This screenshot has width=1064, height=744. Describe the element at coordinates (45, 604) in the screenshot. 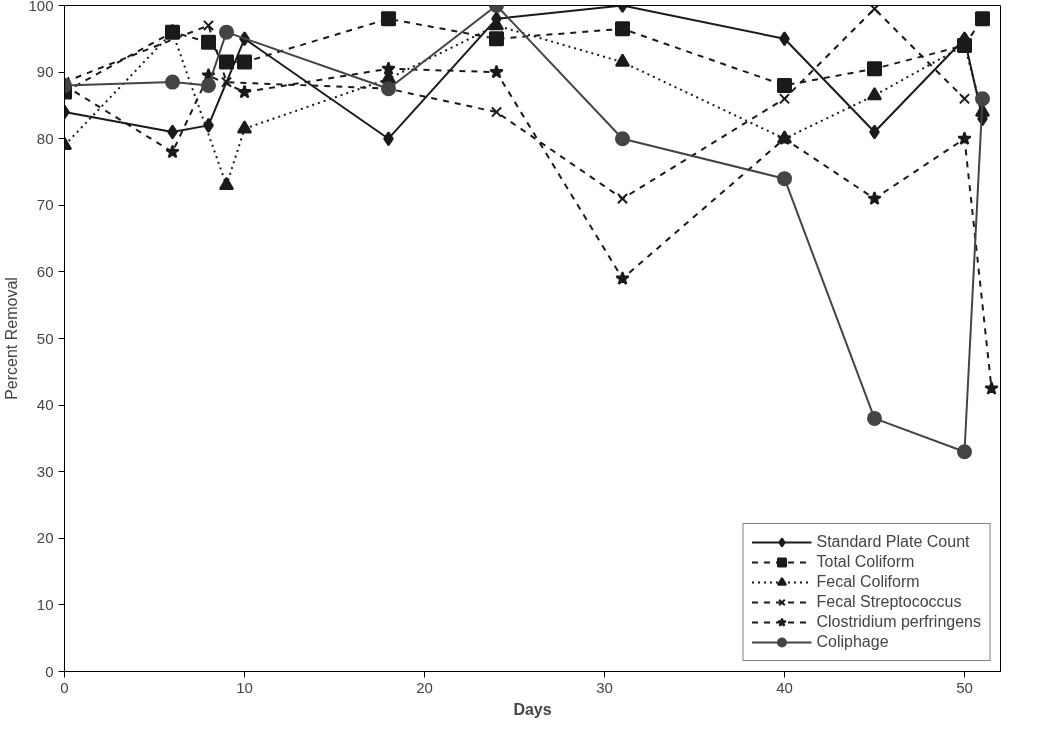

I see `y-tick-label: 10` at that location.